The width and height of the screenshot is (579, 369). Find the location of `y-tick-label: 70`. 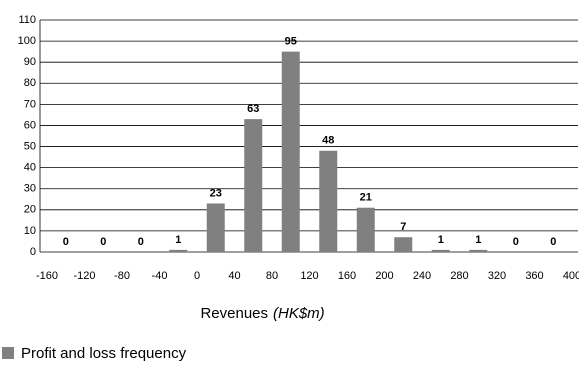

y-tick-label: 70 is located at coordinates (30, 104).